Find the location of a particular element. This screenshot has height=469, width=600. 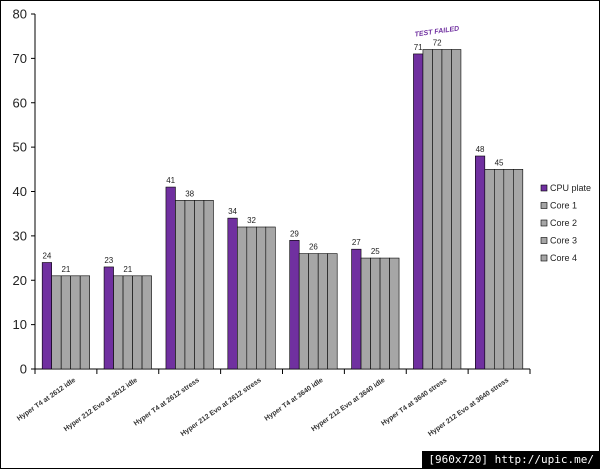

data-label: 41 is located at coordinates (170, 180).